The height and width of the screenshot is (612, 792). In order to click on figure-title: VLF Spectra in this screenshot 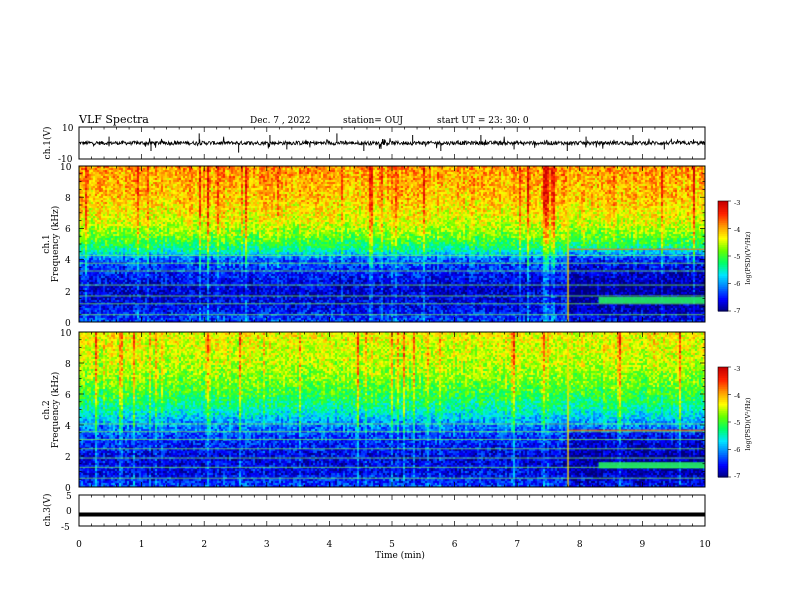, I will do `click(113, 119)`.